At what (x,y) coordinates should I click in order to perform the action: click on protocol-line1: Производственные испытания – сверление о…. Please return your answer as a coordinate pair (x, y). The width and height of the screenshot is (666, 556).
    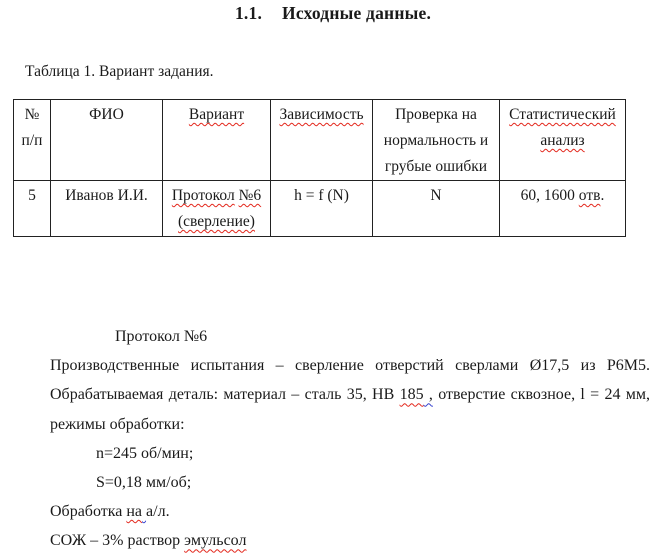
    Looking at the image, I should click on (350, 366).